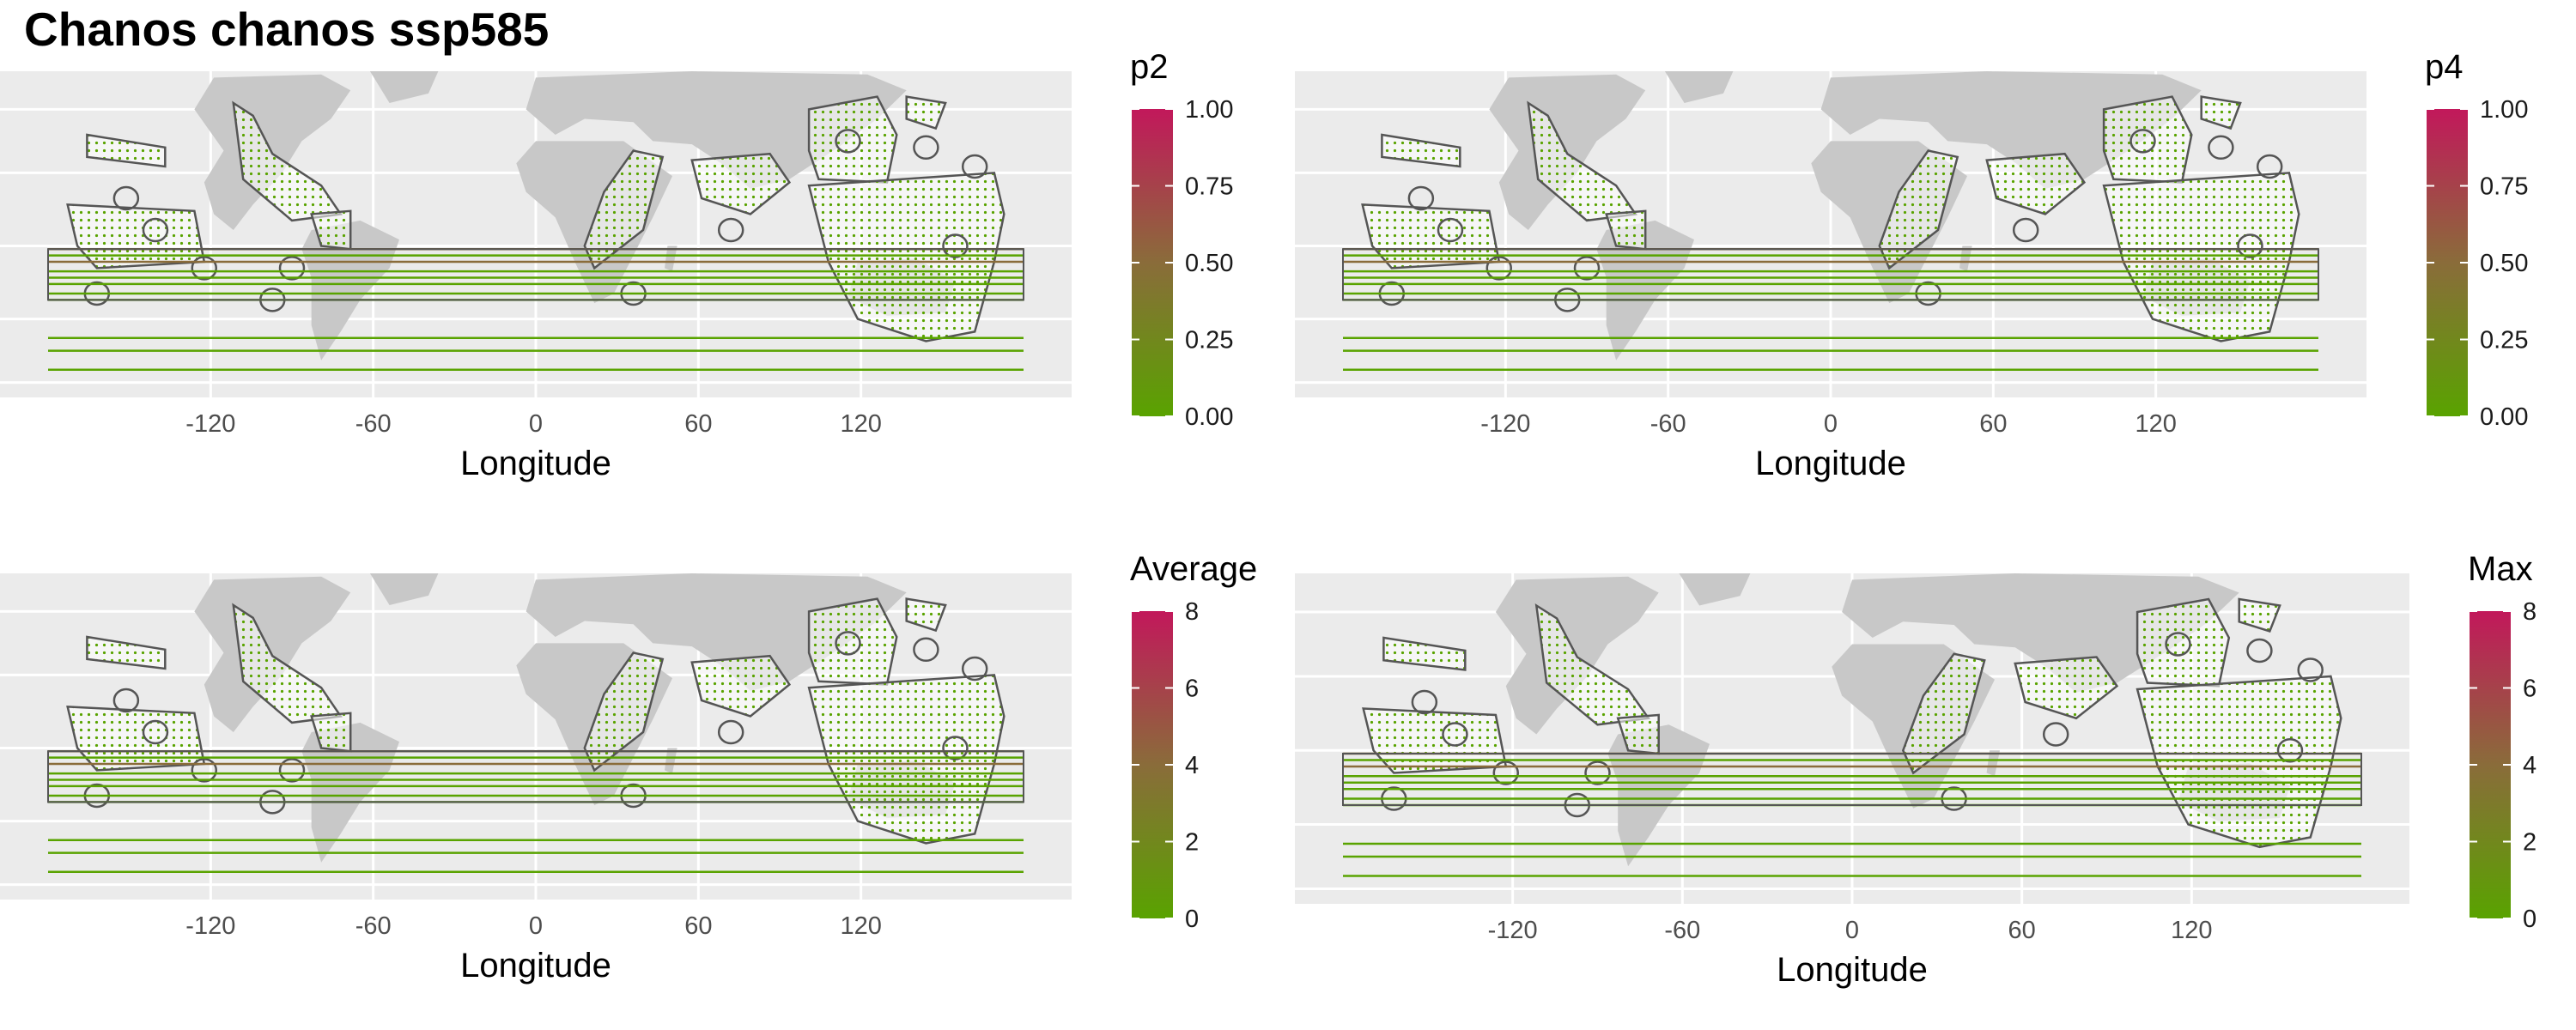 The width and height of the screenshot is (2576, 1030). I want to click on legend-tick-label: 1.00, so click(2504, 110).